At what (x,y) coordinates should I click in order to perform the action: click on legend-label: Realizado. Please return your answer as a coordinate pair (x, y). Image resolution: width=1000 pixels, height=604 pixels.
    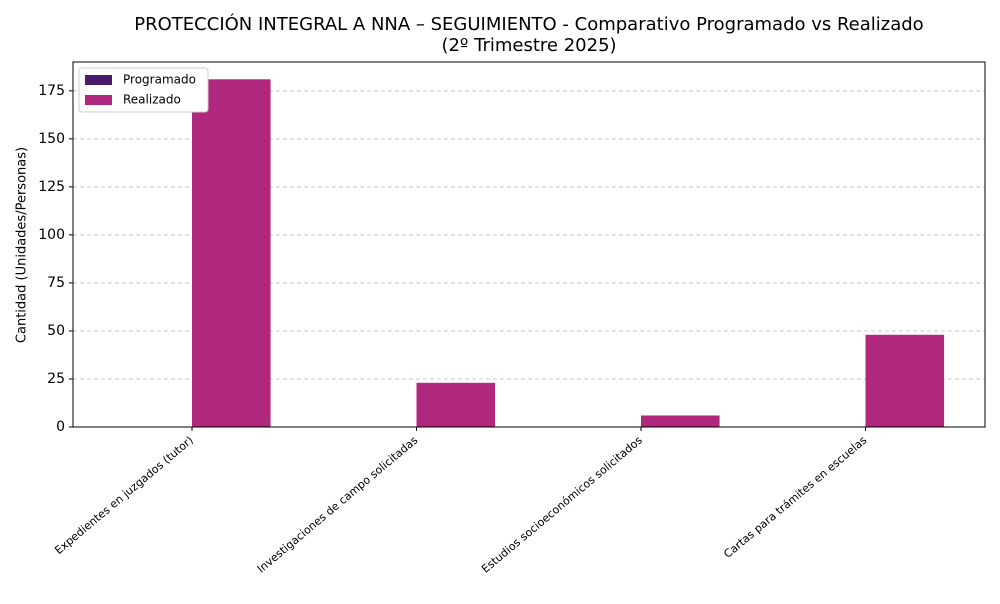
    Looking at the image, I should click on (152, 100).